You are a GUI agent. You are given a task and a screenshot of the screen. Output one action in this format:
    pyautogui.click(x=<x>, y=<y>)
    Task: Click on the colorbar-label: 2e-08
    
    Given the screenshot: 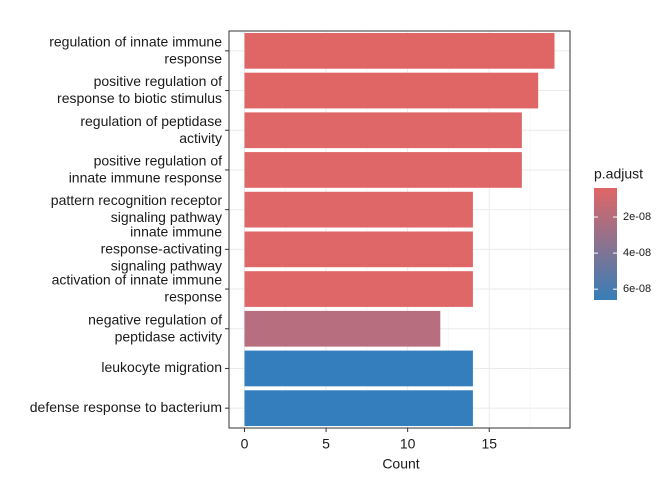 What is the action you would take?
    pyautogui.click(x=637, y=217)
    